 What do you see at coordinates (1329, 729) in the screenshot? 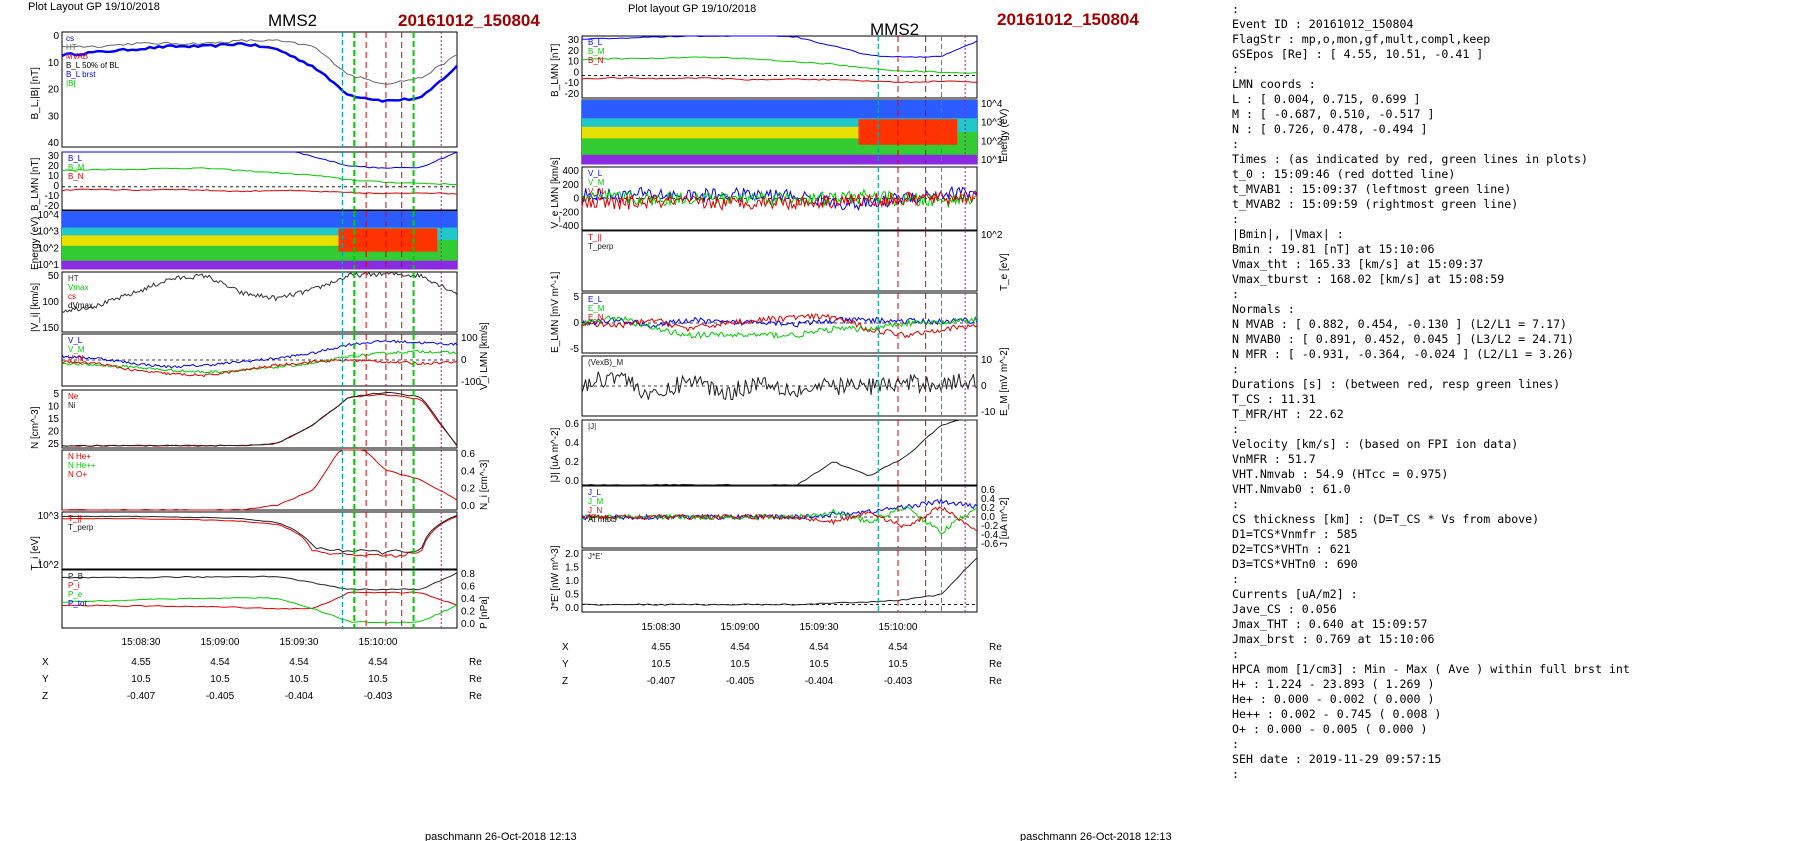
I see `info-line: O+ : 0.000 - 0.005 ( 0.000 )` at bounding box center [1329, 729].